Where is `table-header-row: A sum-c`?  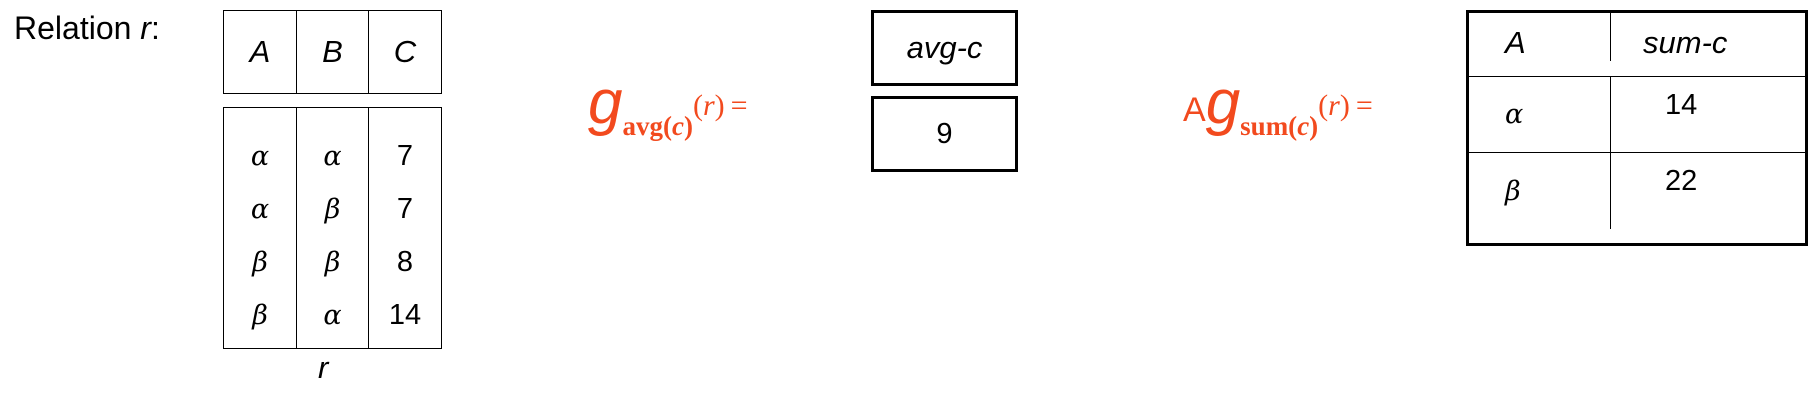 table-header-row: A sum-c is located at coordinates (1637, 45).